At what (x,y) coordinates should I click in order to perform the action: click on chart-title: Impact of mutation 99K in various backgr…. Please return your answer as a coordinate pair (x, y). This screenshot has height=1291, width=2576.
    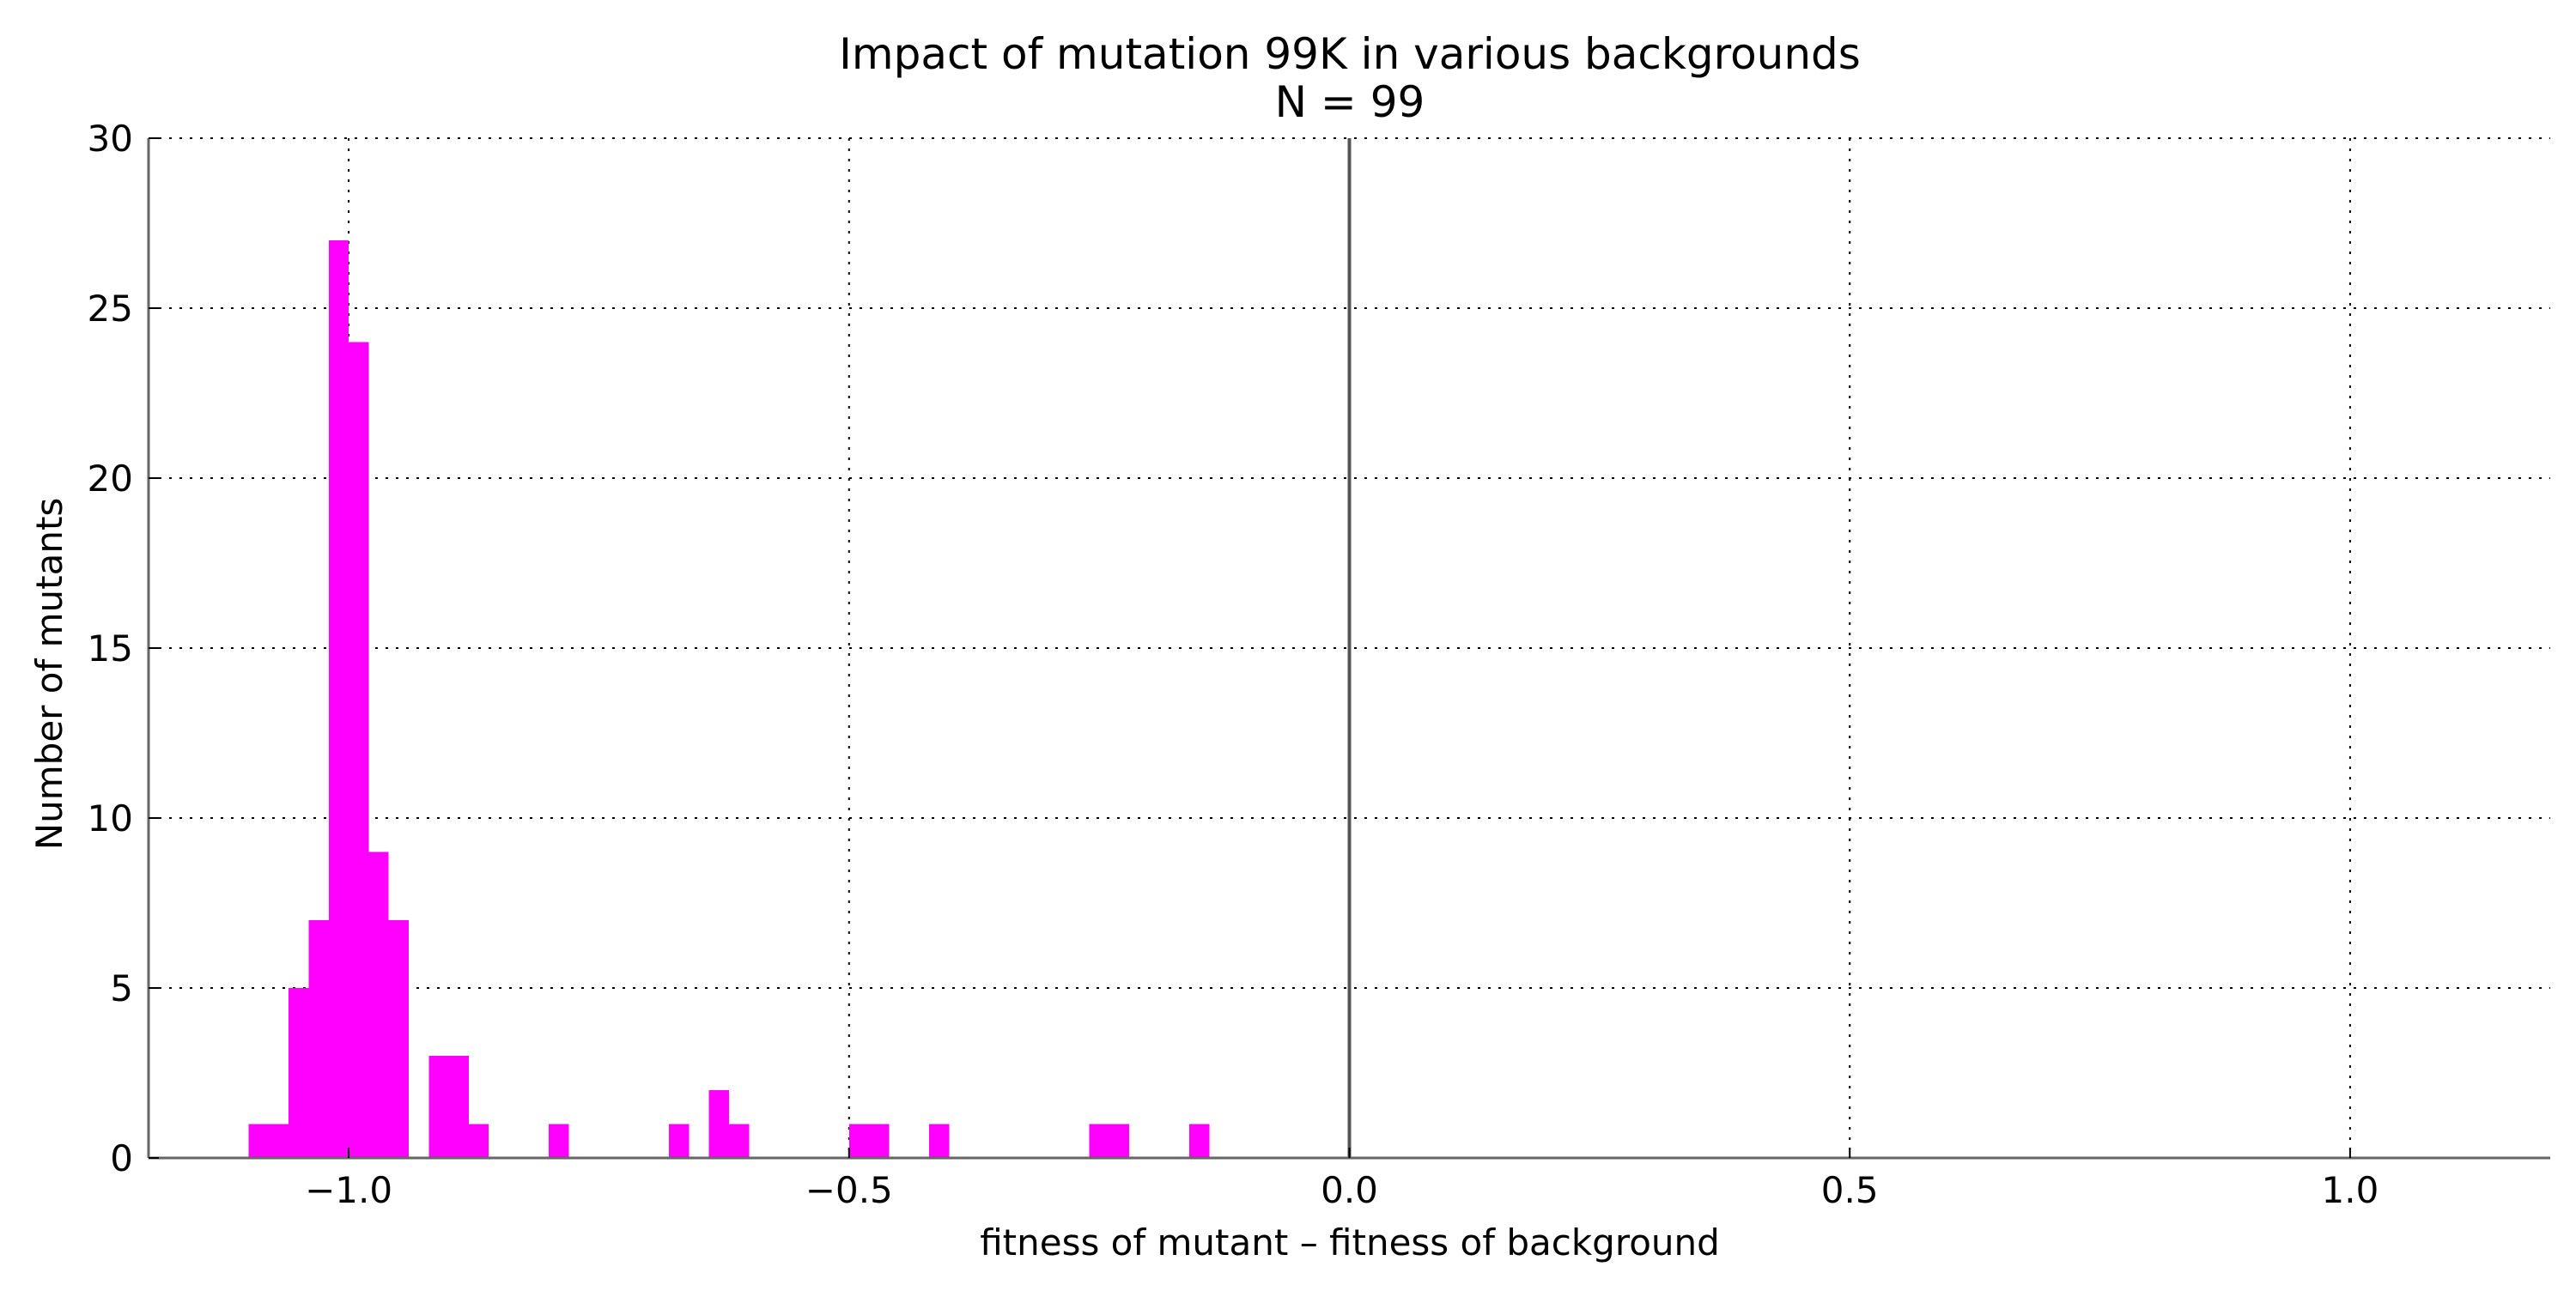
    Looking at the image, I should click on (1350, 54).